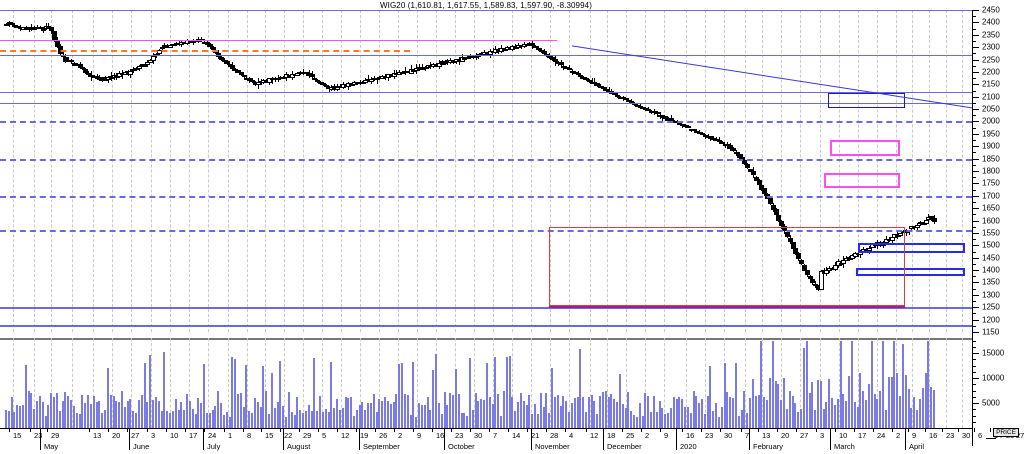 The height and width of the screenshot is (454, 1024). I want to click on date-tick-label: 12, so click(594, 435).